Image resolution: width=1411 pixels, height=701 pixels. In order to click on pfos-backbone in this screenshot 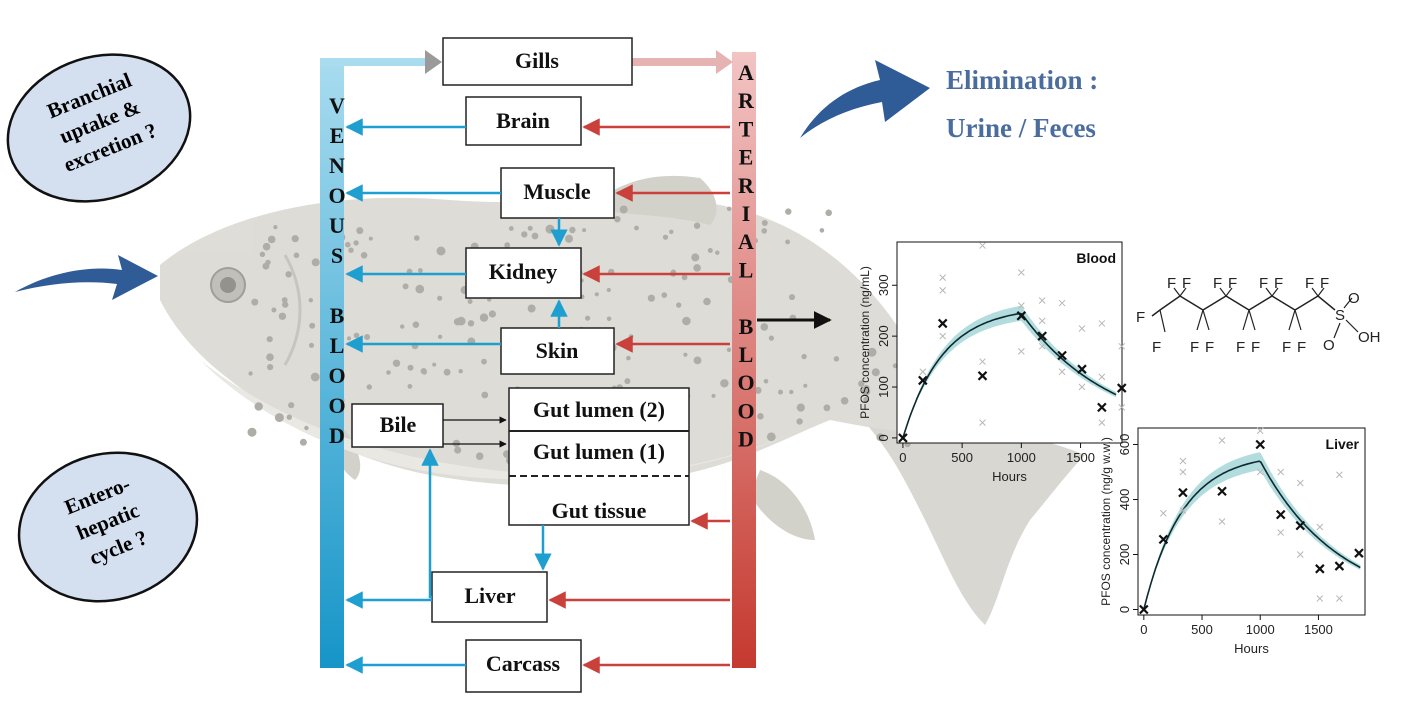, I will do `click(1243, 306)`.